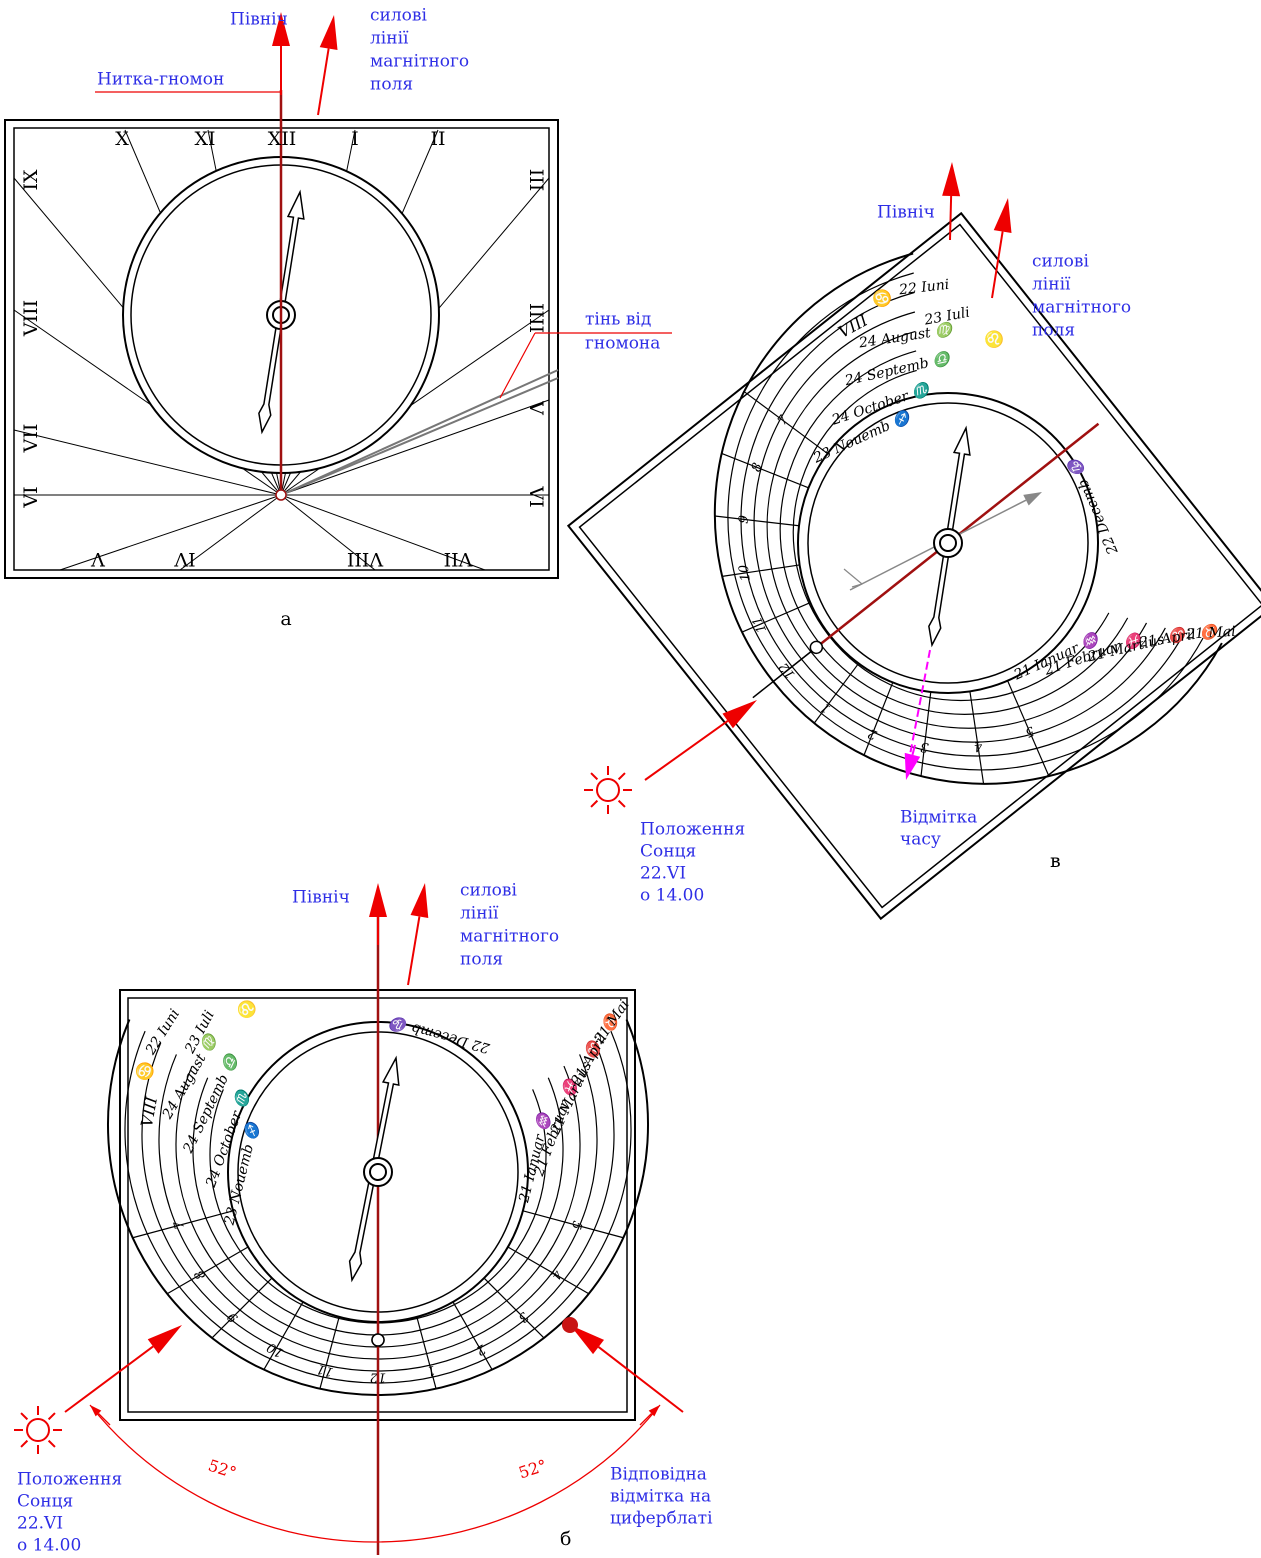 The image size is (1261, 1558). Describe the element at coordinates (185, 559) in the screenshot. I see `hour-numeral: IV` at that location.